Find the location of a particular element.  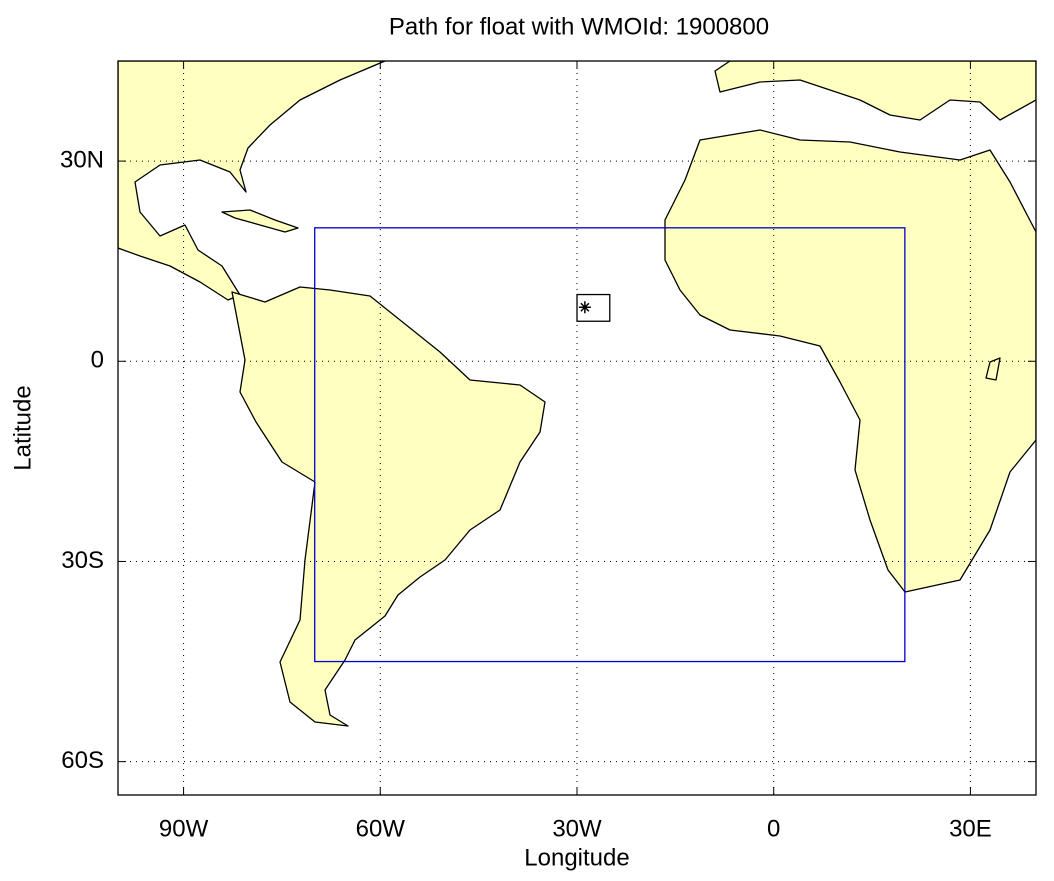

madagascar is located at coordinates (993, 369).